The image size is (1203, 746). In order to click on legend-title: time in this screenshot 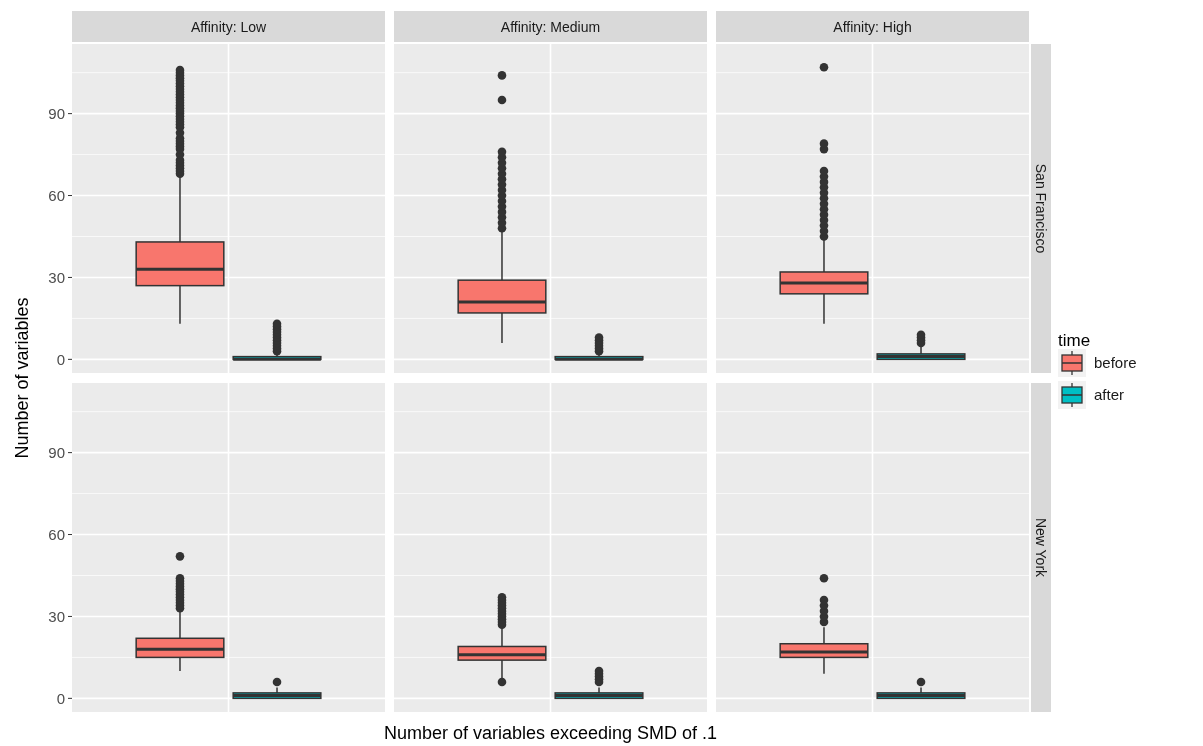, I will do `click(1074, 340)`.